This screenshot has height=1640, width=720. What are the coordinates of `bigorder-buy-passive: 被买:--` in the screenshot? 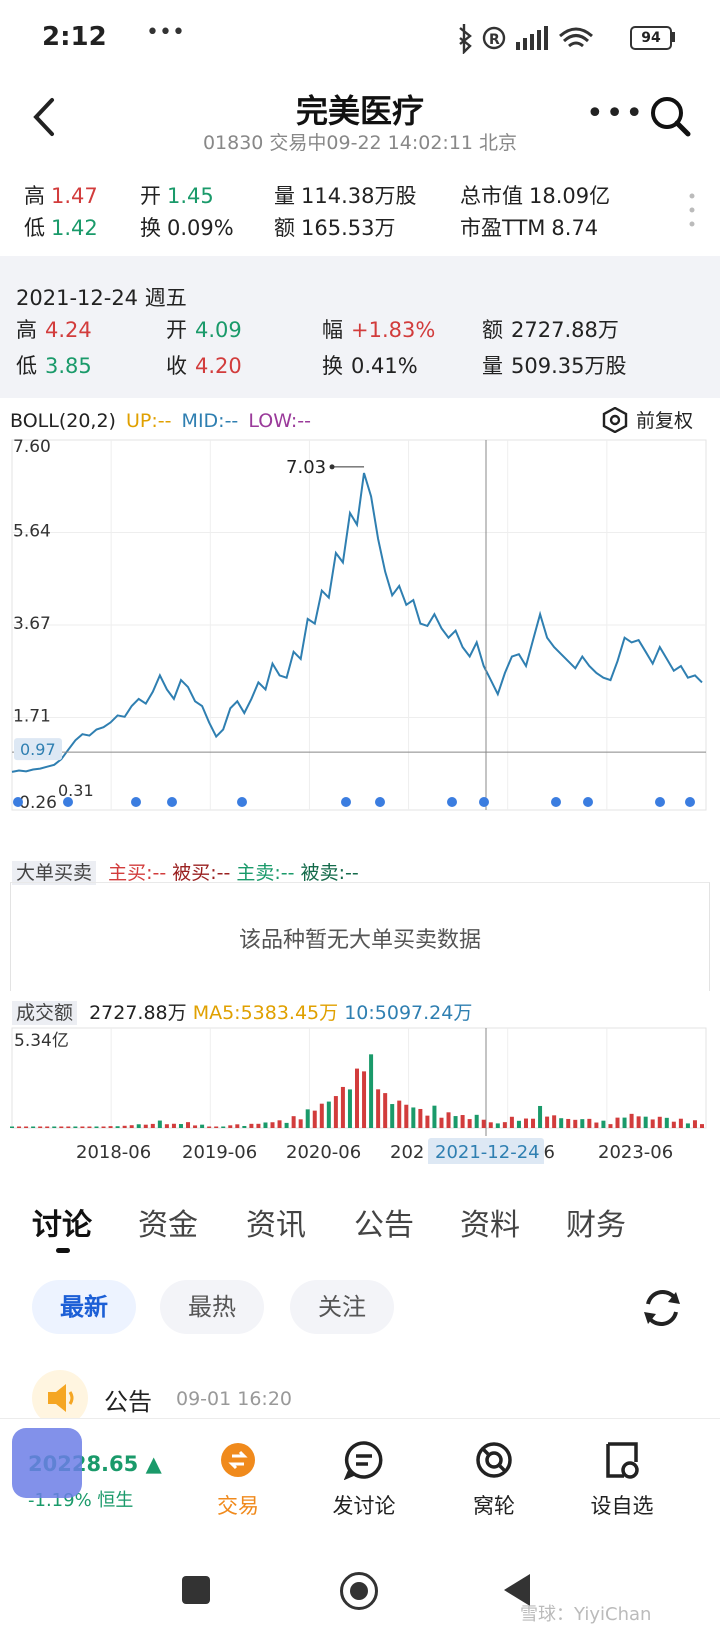 It's located at (201, 873).